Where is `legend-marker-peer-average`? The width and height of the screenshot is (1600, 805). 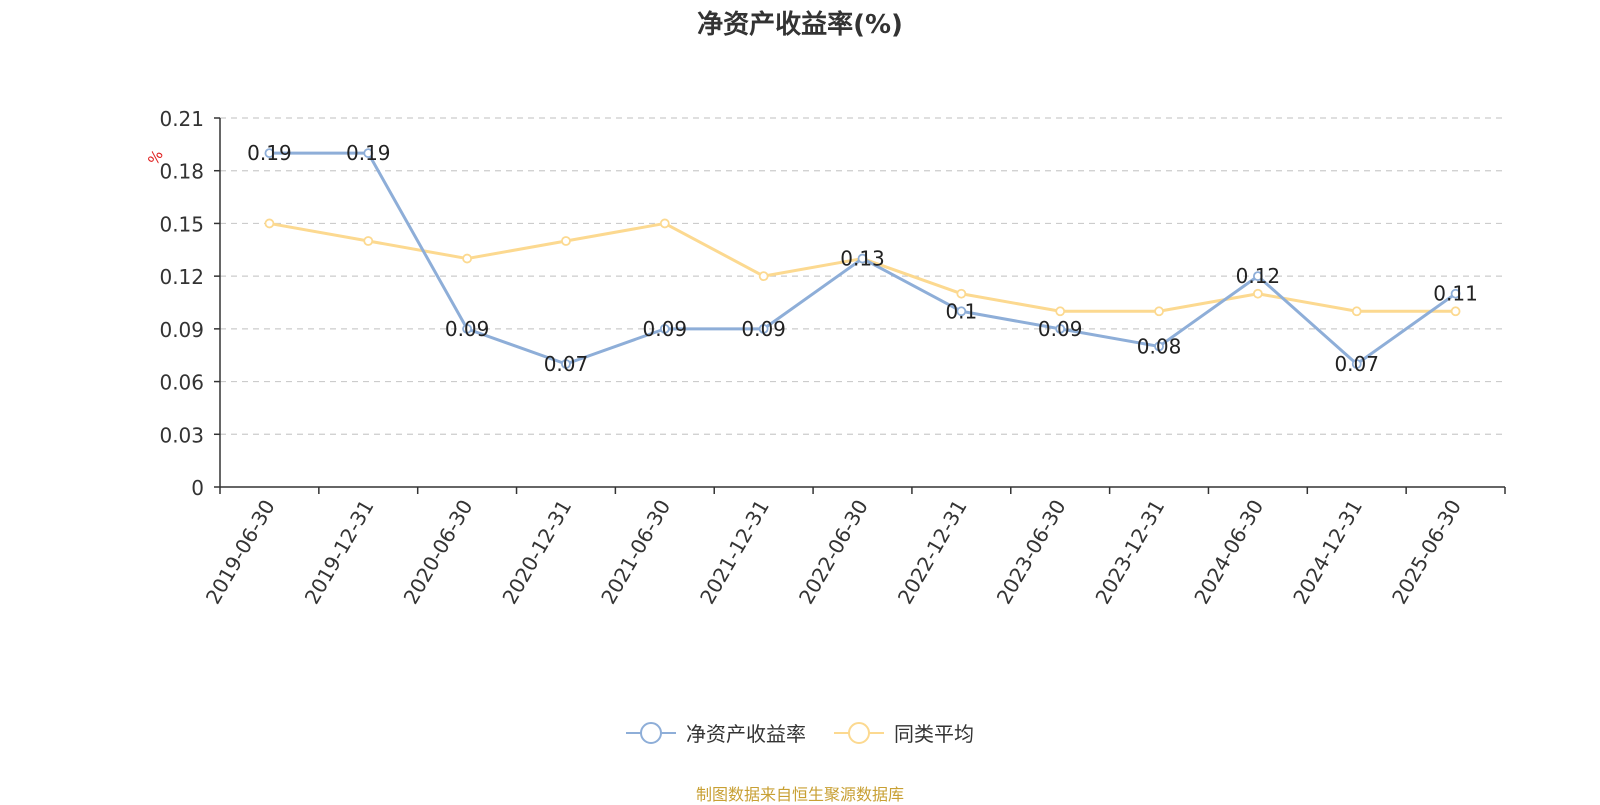 legend-marker-peer-average is located at coordinates (859, 732).